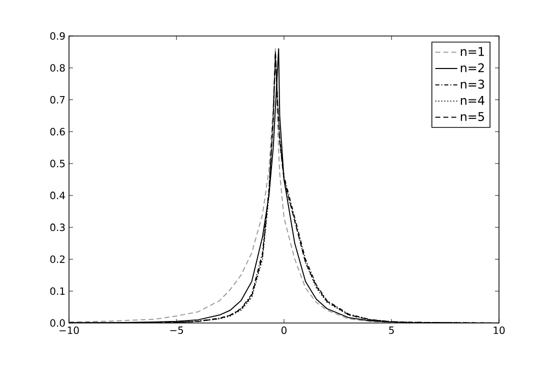 The image size is (555, 370). I want to click on x-tick-label: 10, so click(499, 330).